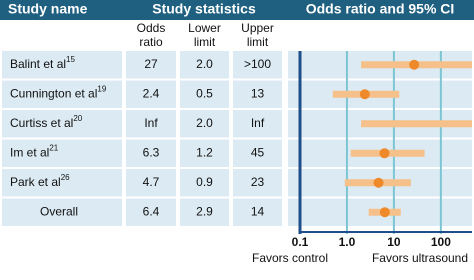 The height and width of the screenshot is (280, 474). What do you see at coordinates (394, 242) in the screenshot?
I see `x-tick-label: 10` at bounding box center [394, 242].